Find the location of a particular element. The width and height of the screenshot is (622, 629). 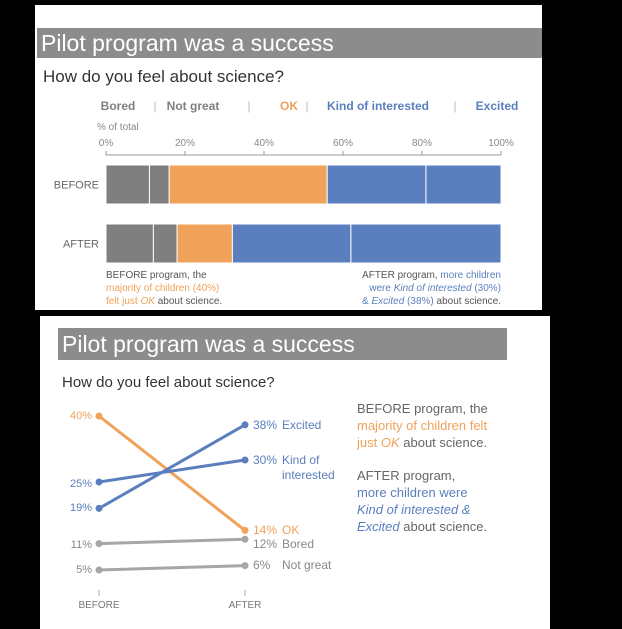

annotation-highlight: majority of children felt is located at coordinates (422, 425).